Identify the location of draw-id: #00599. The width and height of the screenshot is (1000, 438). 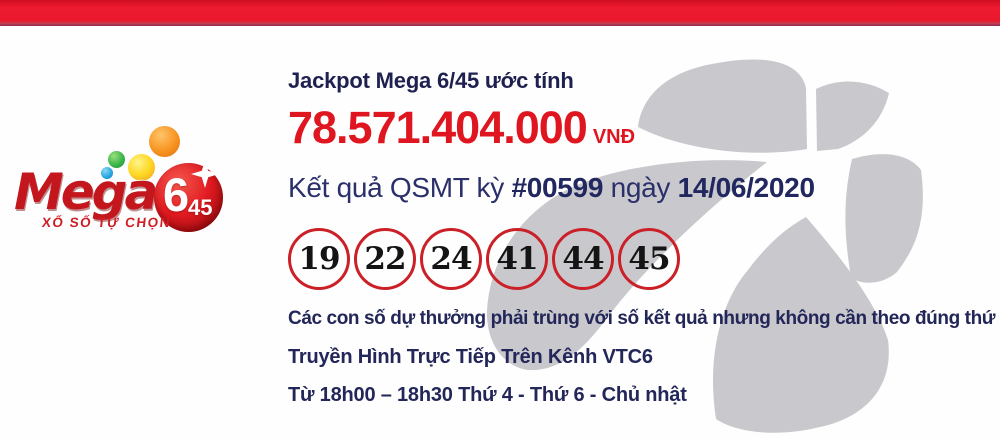
(557, 187).